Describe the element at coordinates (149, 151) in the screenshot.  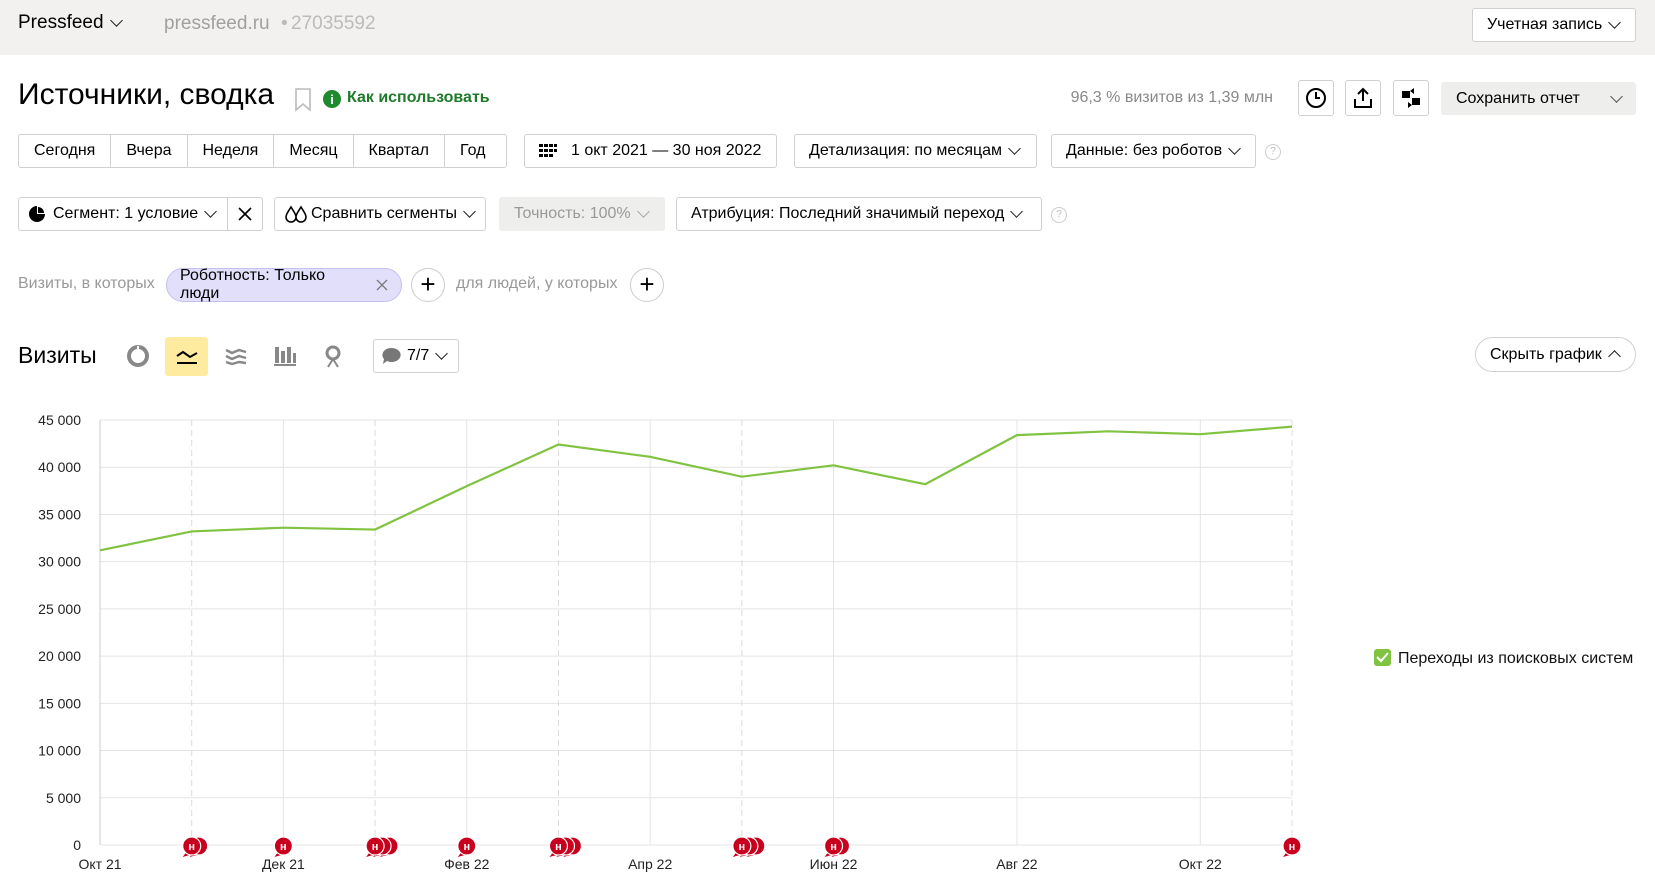
I see `period-button: Вчера` at that location.